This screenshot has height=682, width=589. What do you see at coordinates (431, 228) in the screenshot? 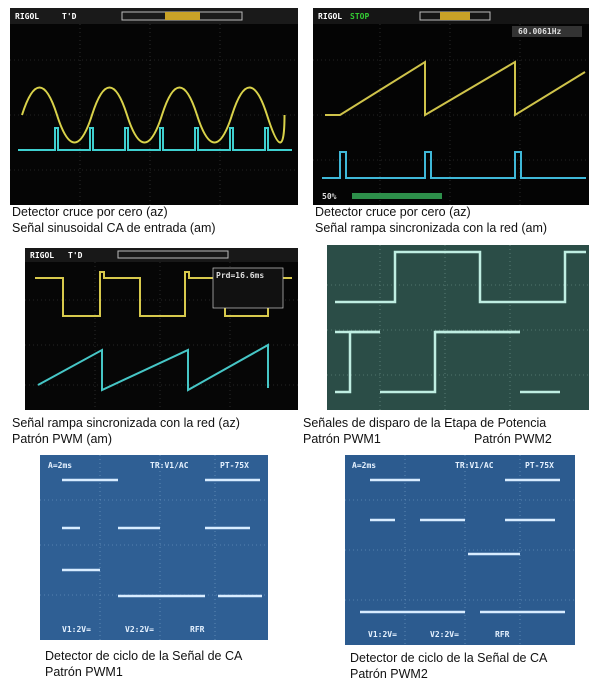
I see `caption-line: Señal rampa sincronizada con la red (am)` at bounding box center [431, 228].